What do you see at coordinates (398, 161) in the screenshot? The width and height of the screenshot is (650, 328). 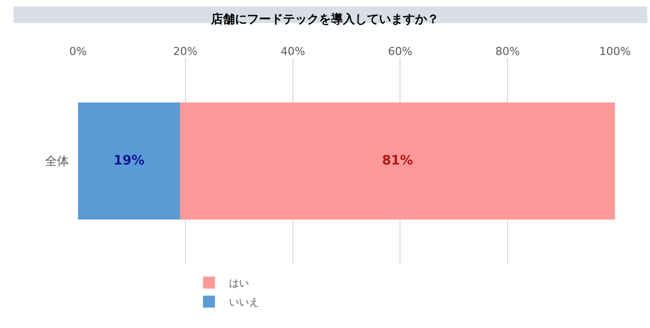 I see `data-label: 81%` at bounding box center [398, 161].